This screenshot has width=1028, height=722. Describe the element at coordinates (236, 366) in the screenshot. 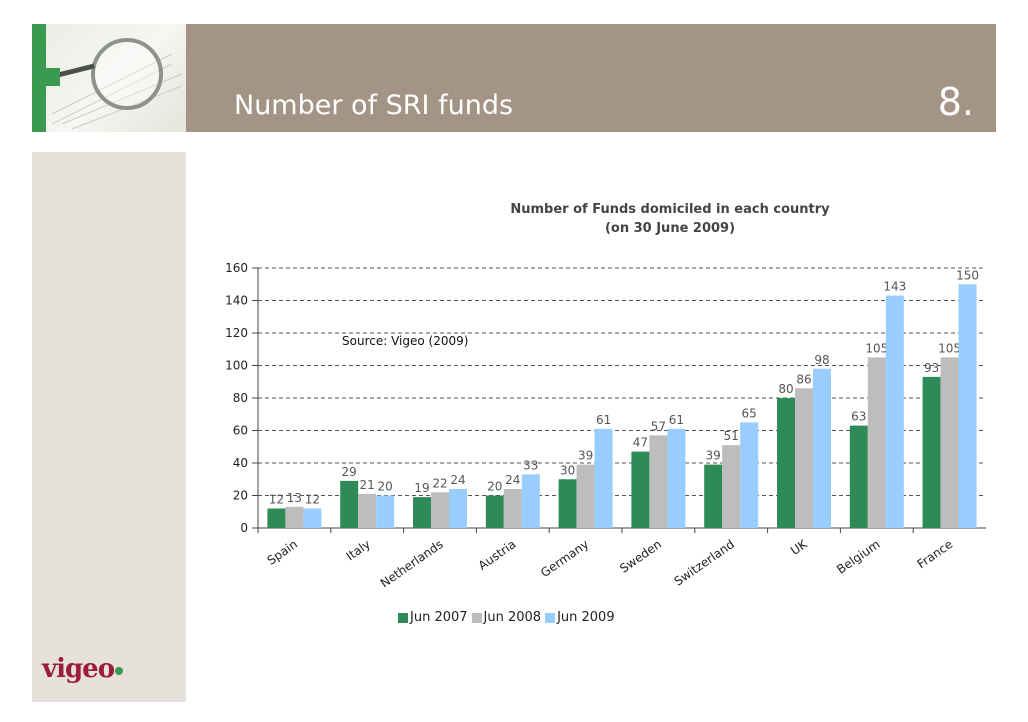

I see `y-tick-label: 100` at that location.